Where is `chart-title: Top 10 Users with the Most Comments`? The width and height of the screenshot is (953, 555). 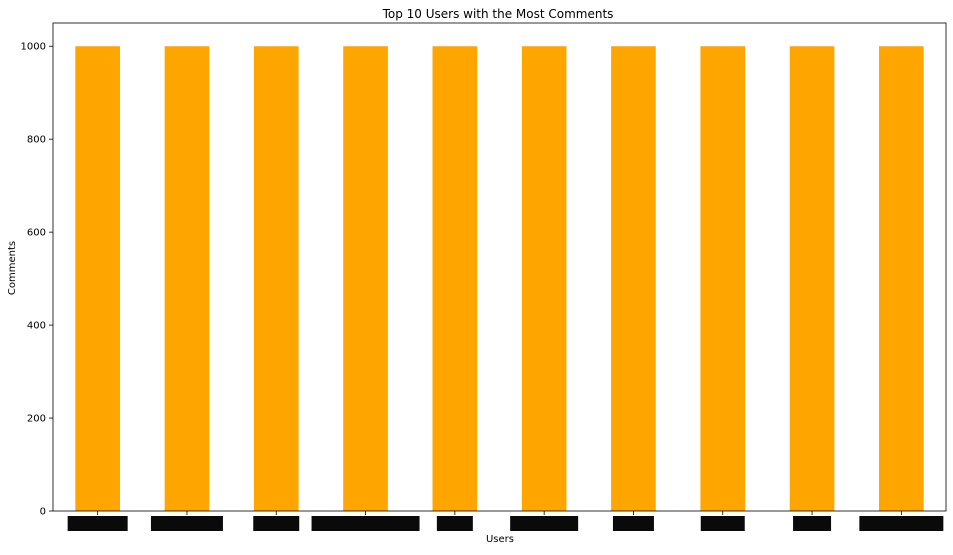
chart-title: Top 10 Users with the Most Comments is located at coordinates (498, 14).